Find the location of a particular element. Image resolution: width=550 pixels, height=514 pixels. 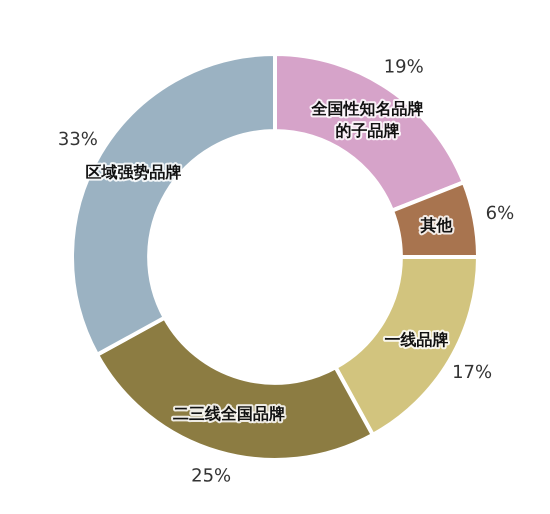

data-label: 33% is located at coordinates (78, 139).